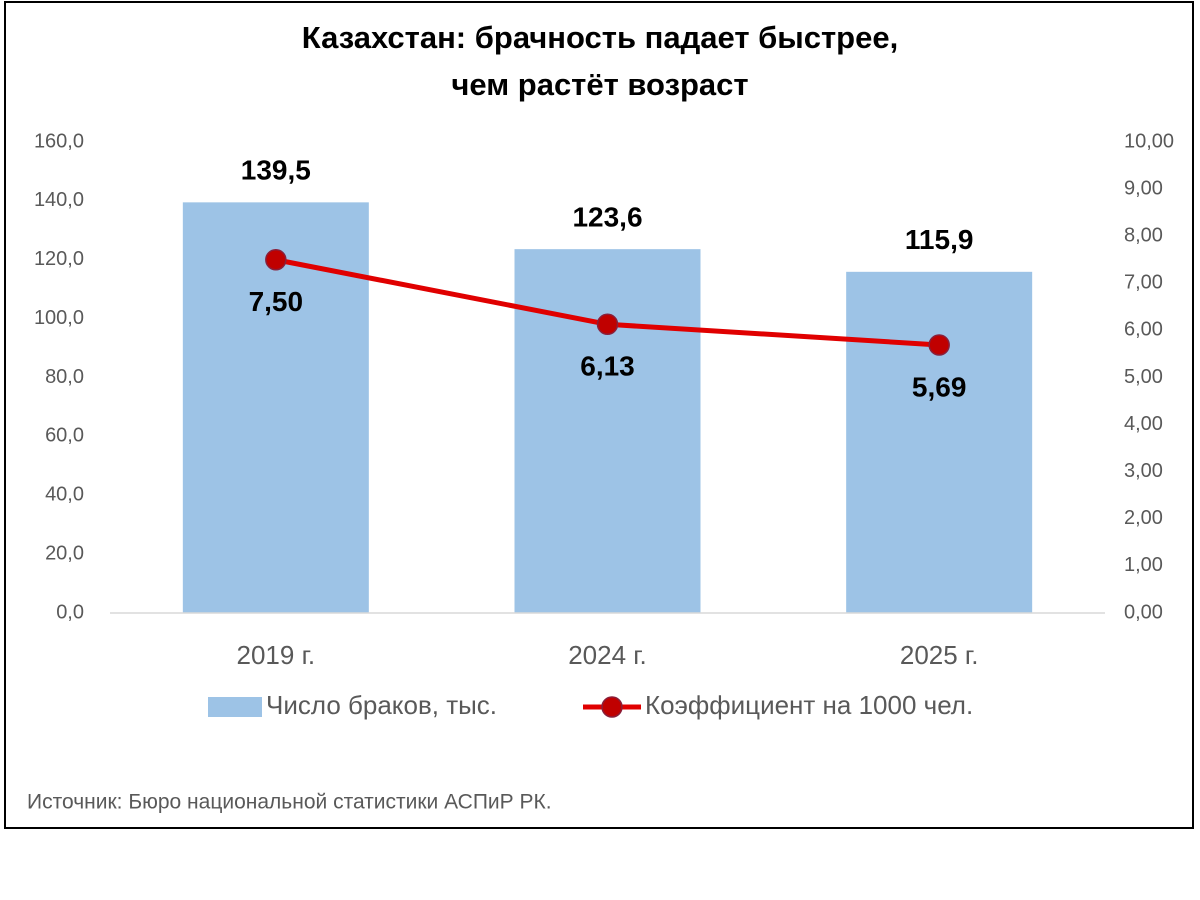 Image resolution: width=1200 pixels, height=900 pixels. I want to click on y-tick-label: 40,0, so click(64, 495).